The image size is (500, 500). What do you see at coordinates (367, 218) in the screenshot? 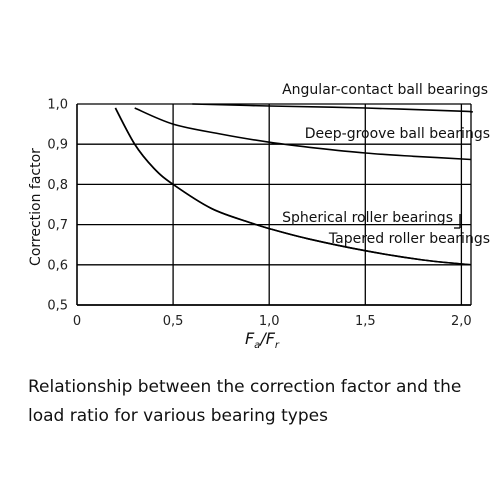
I see `label-spherical-roller: Spherical roller bearings` at bounding box center [367, 218].